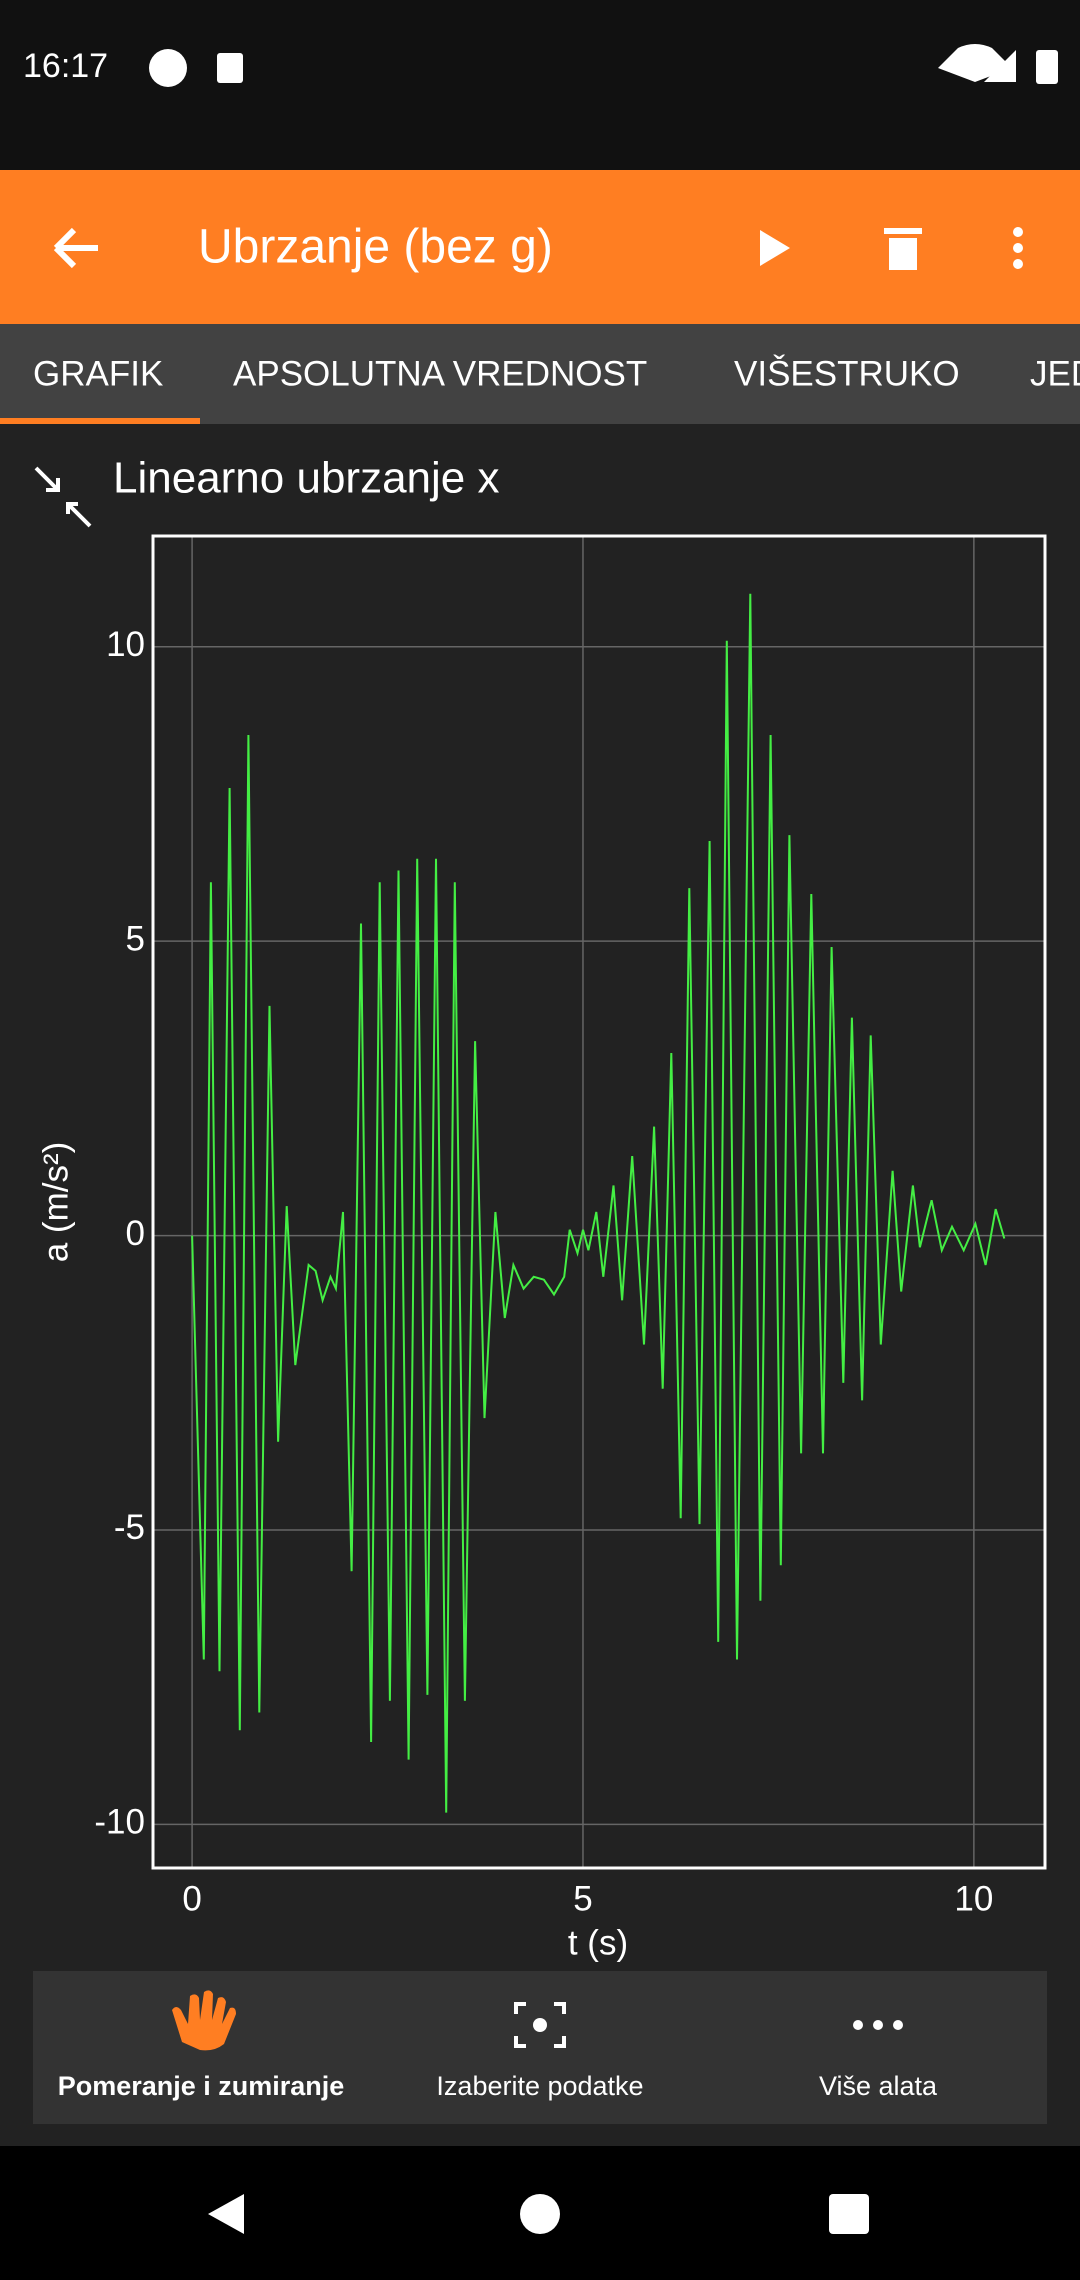 This screenshot has height=2280, width=1080. Describe the element at coordinates (375, 247) in the screenshot. I see `app-title: Ubrzanje (bez g)` at that location.